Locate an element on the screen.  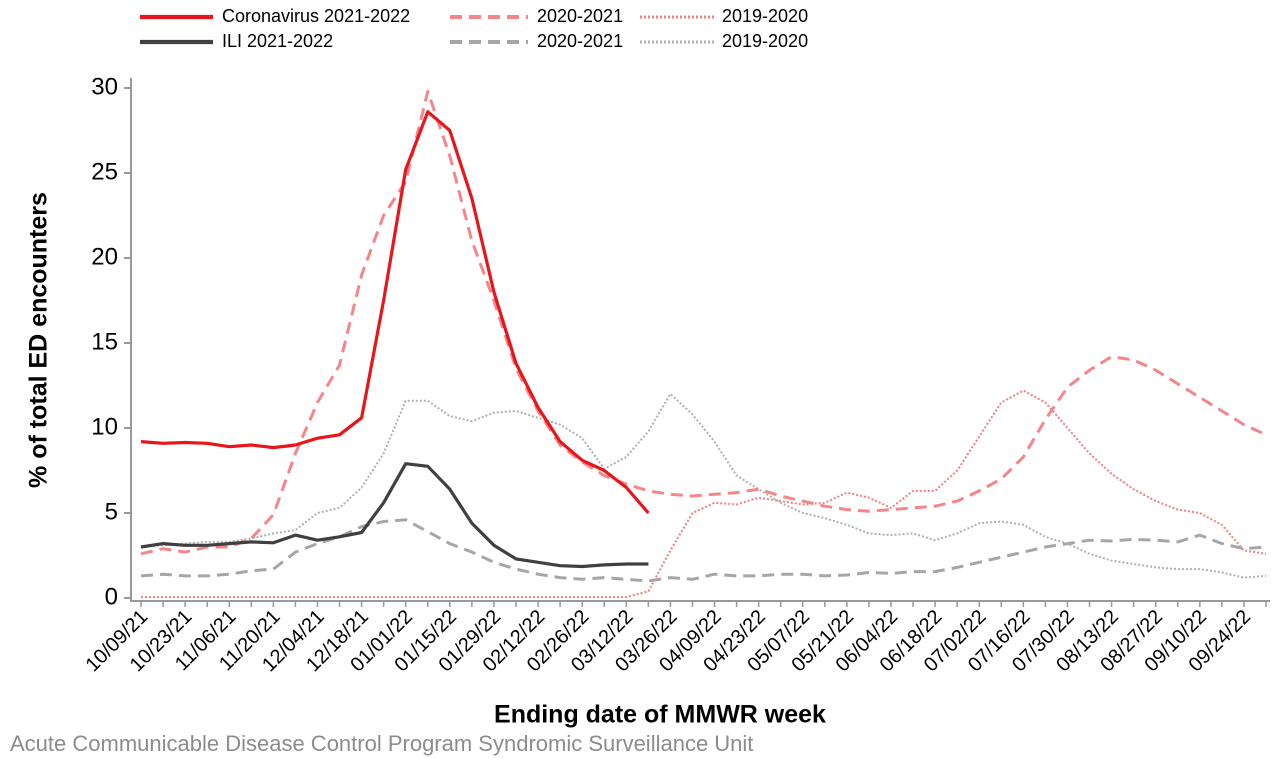
y-tick-label: 25 is located at coordinates (104, 171).